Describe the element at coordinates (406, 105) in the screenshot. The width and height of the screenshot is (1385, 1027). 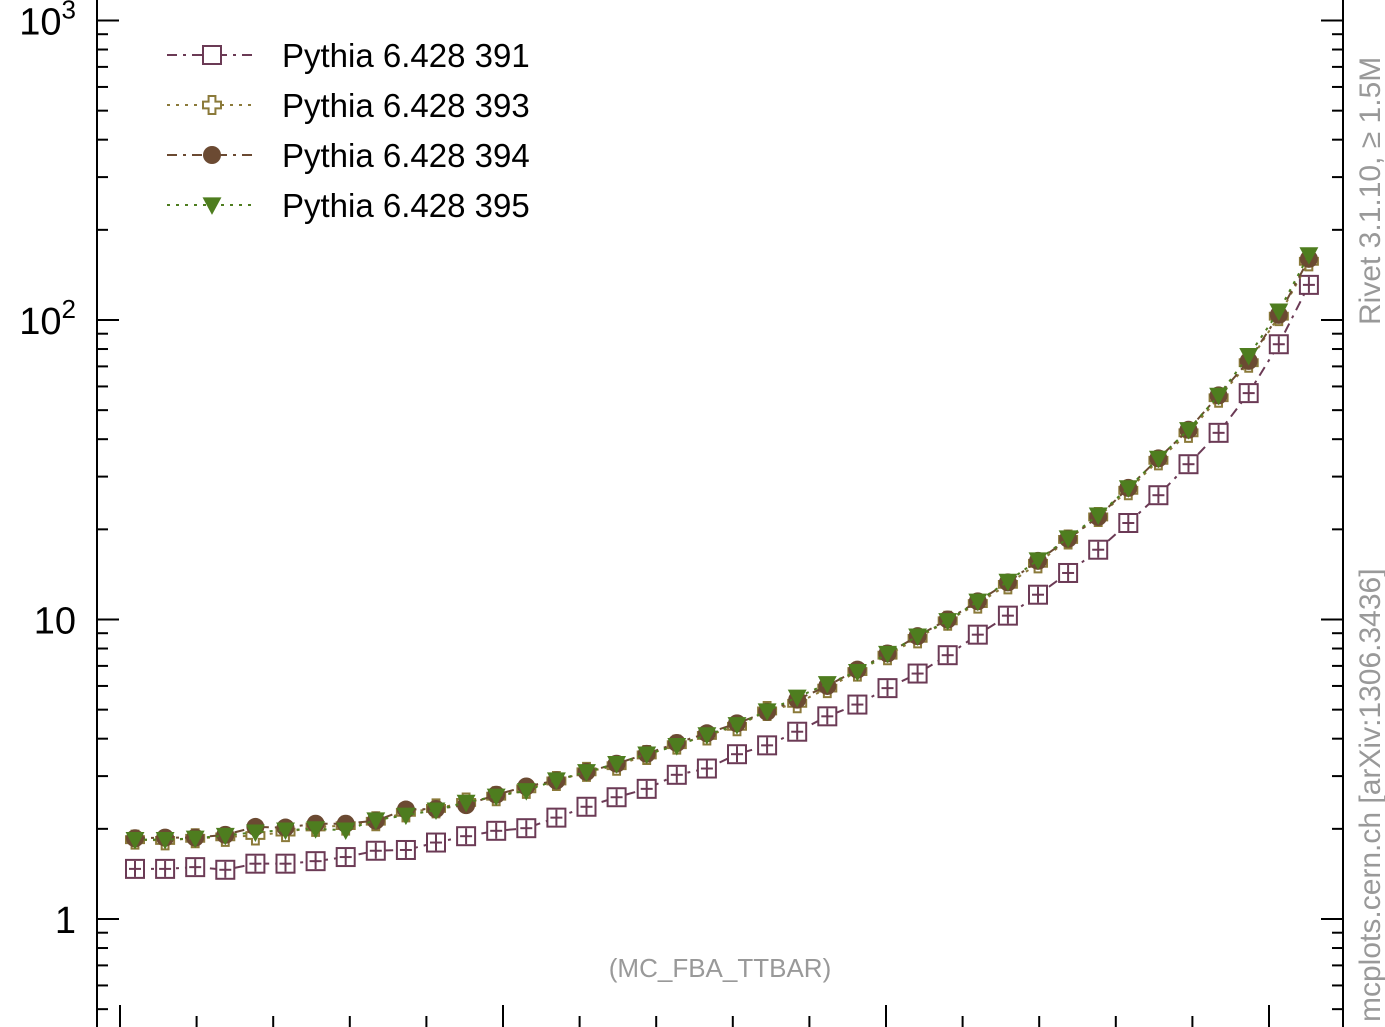
I see `legend-label: Pythia 6.428 393` at that location.